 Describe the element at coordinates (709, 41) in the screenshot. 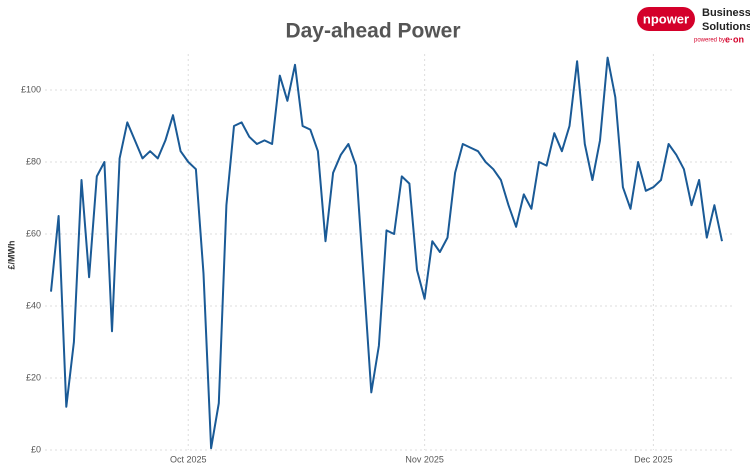

I see `logo-powered: powered by` at that location.